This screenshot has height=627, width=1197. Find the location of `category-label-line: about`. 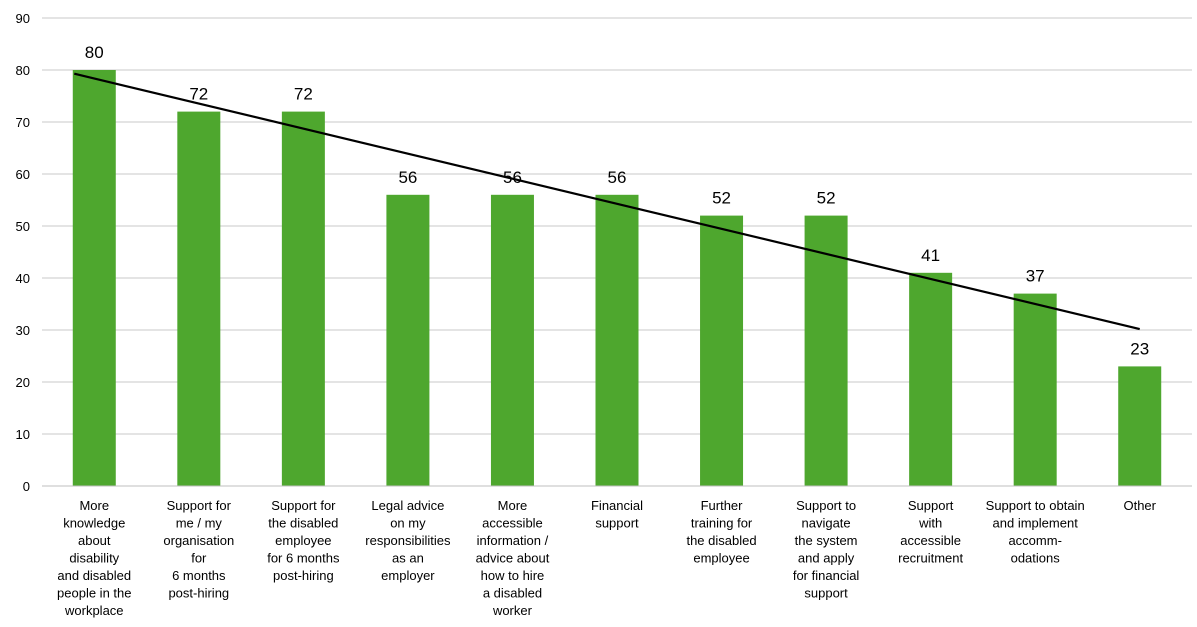

category-label-line: about is located at coordinates (94, 540).